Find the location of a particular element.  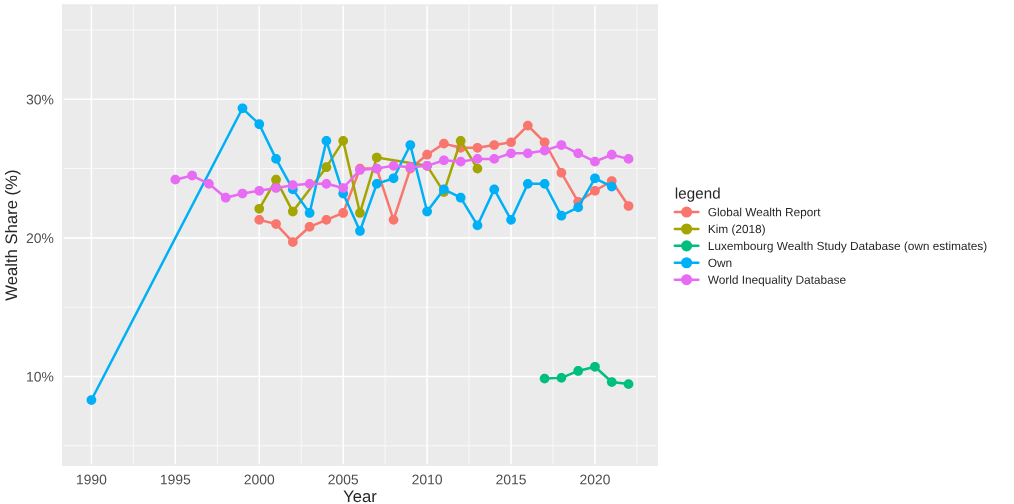

legend-label: Kim (2018) is located at coordinates (736, 230).